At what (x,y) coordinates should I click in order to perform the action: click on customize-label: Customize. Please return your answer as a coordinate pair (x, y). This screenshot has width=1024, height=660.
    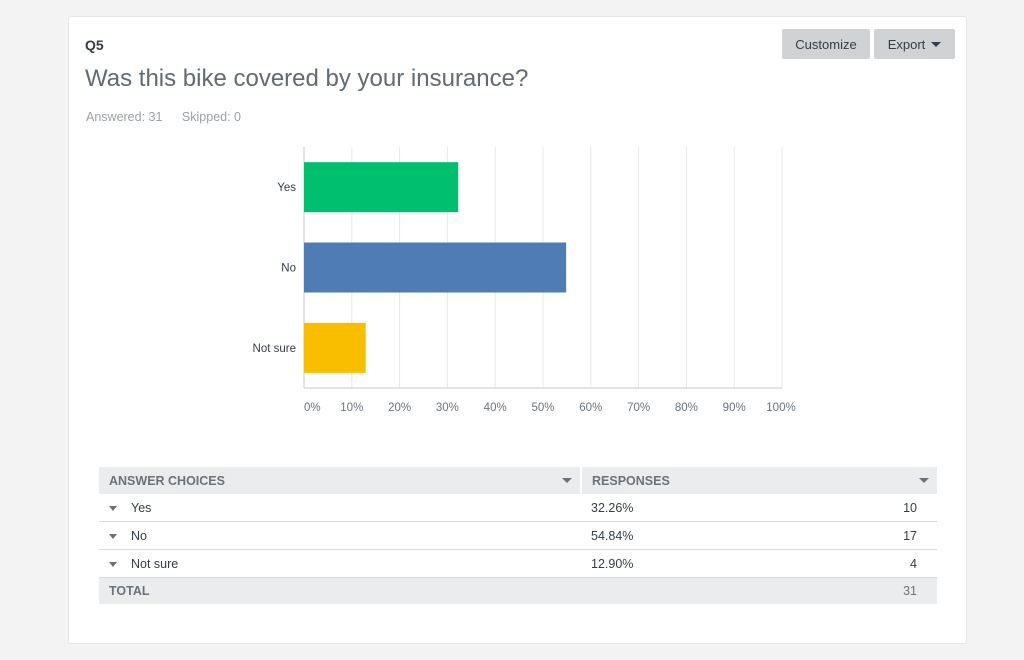
    Looking at the image, I should click on (826, 44).